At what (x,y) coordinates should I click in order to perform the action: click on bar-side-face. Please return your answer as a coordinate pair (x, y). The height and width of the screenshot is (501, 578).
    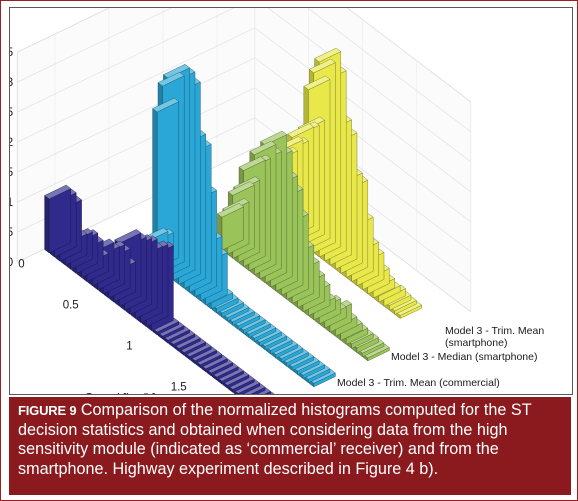
    Looking at the image, I should click on (60, 221).